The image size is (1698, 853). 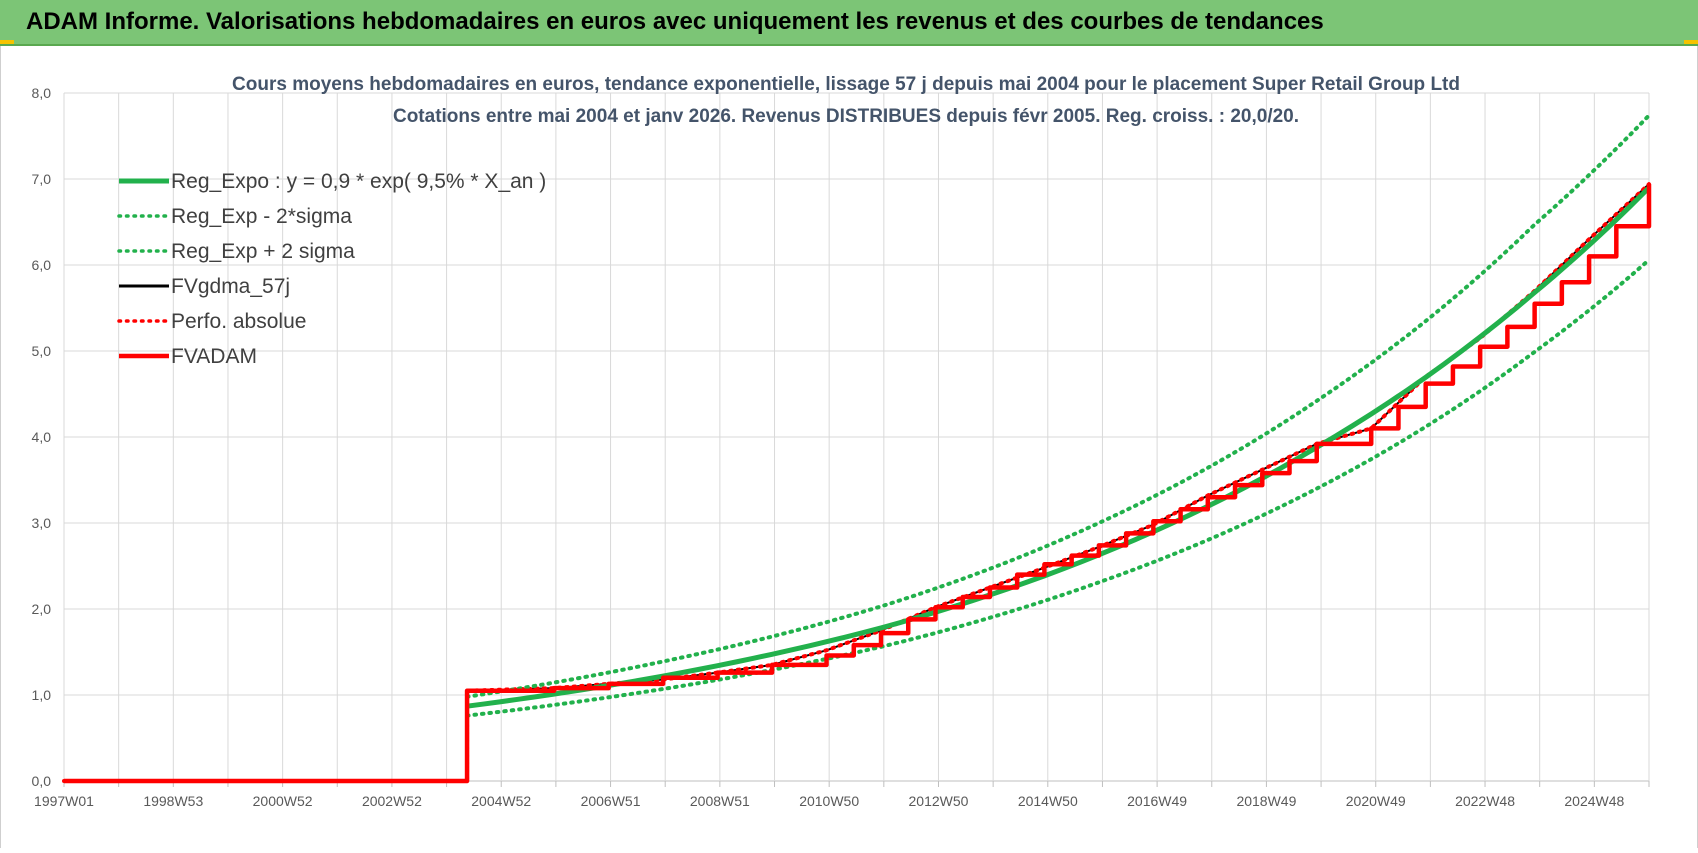 I want to click on legend-reg-exp-plus-label: Reg_Exp + 2 sigma, so click(x=263, y=251).